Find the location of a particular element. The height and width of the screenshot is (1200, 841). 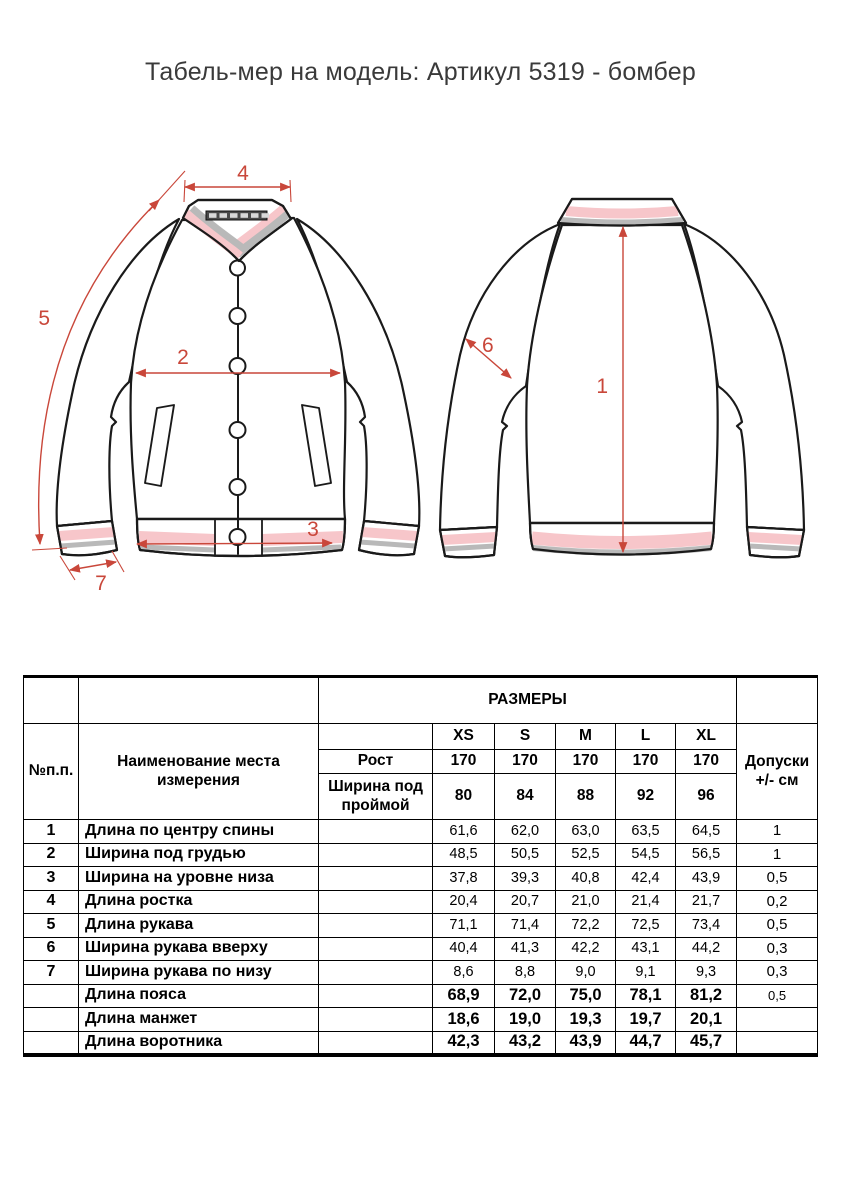

measure-name-cell: Длина ростка is located at coordinates (198, 901).